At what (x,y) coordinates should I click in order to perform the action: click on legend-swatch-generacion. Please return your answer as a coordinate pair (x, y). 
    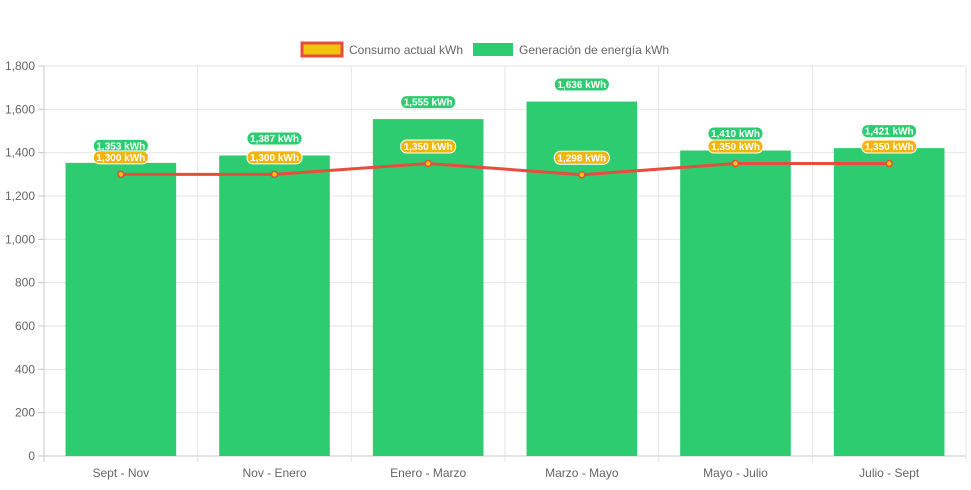
    Looking at the image, I should click on (493, 49).